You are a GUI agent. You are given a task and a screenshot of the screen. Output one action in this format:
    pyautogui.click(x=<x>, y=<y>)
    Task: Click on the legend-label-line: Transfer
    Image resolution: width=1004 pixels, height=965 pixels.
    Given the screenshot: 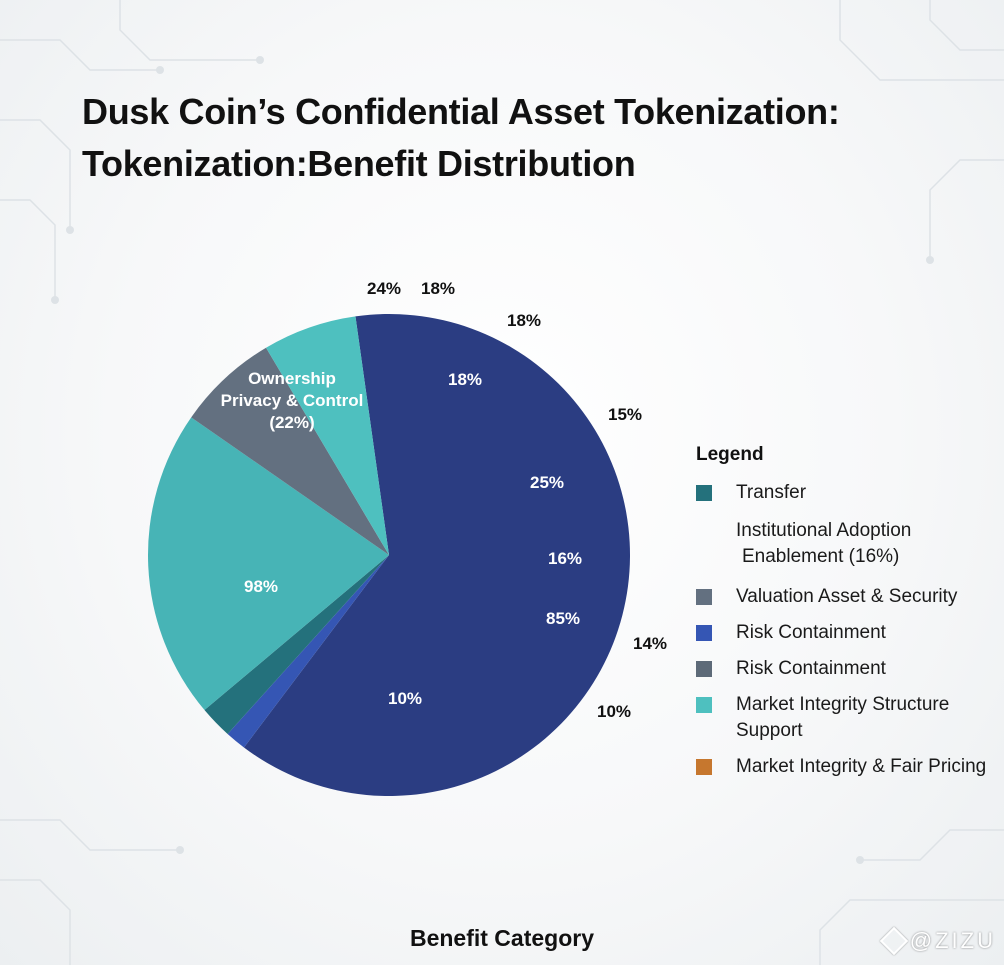 What is the action you would take?
    pyautogui.click(x=771, y=492)
    